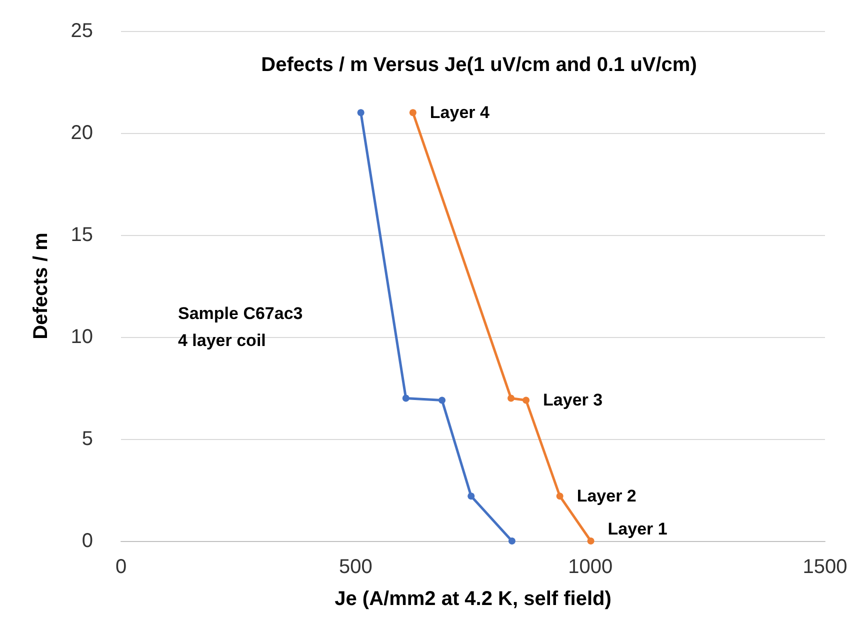 This screenshot has width=855, height=638. I want to click on annotation: Layer 4, so click(460, 112).